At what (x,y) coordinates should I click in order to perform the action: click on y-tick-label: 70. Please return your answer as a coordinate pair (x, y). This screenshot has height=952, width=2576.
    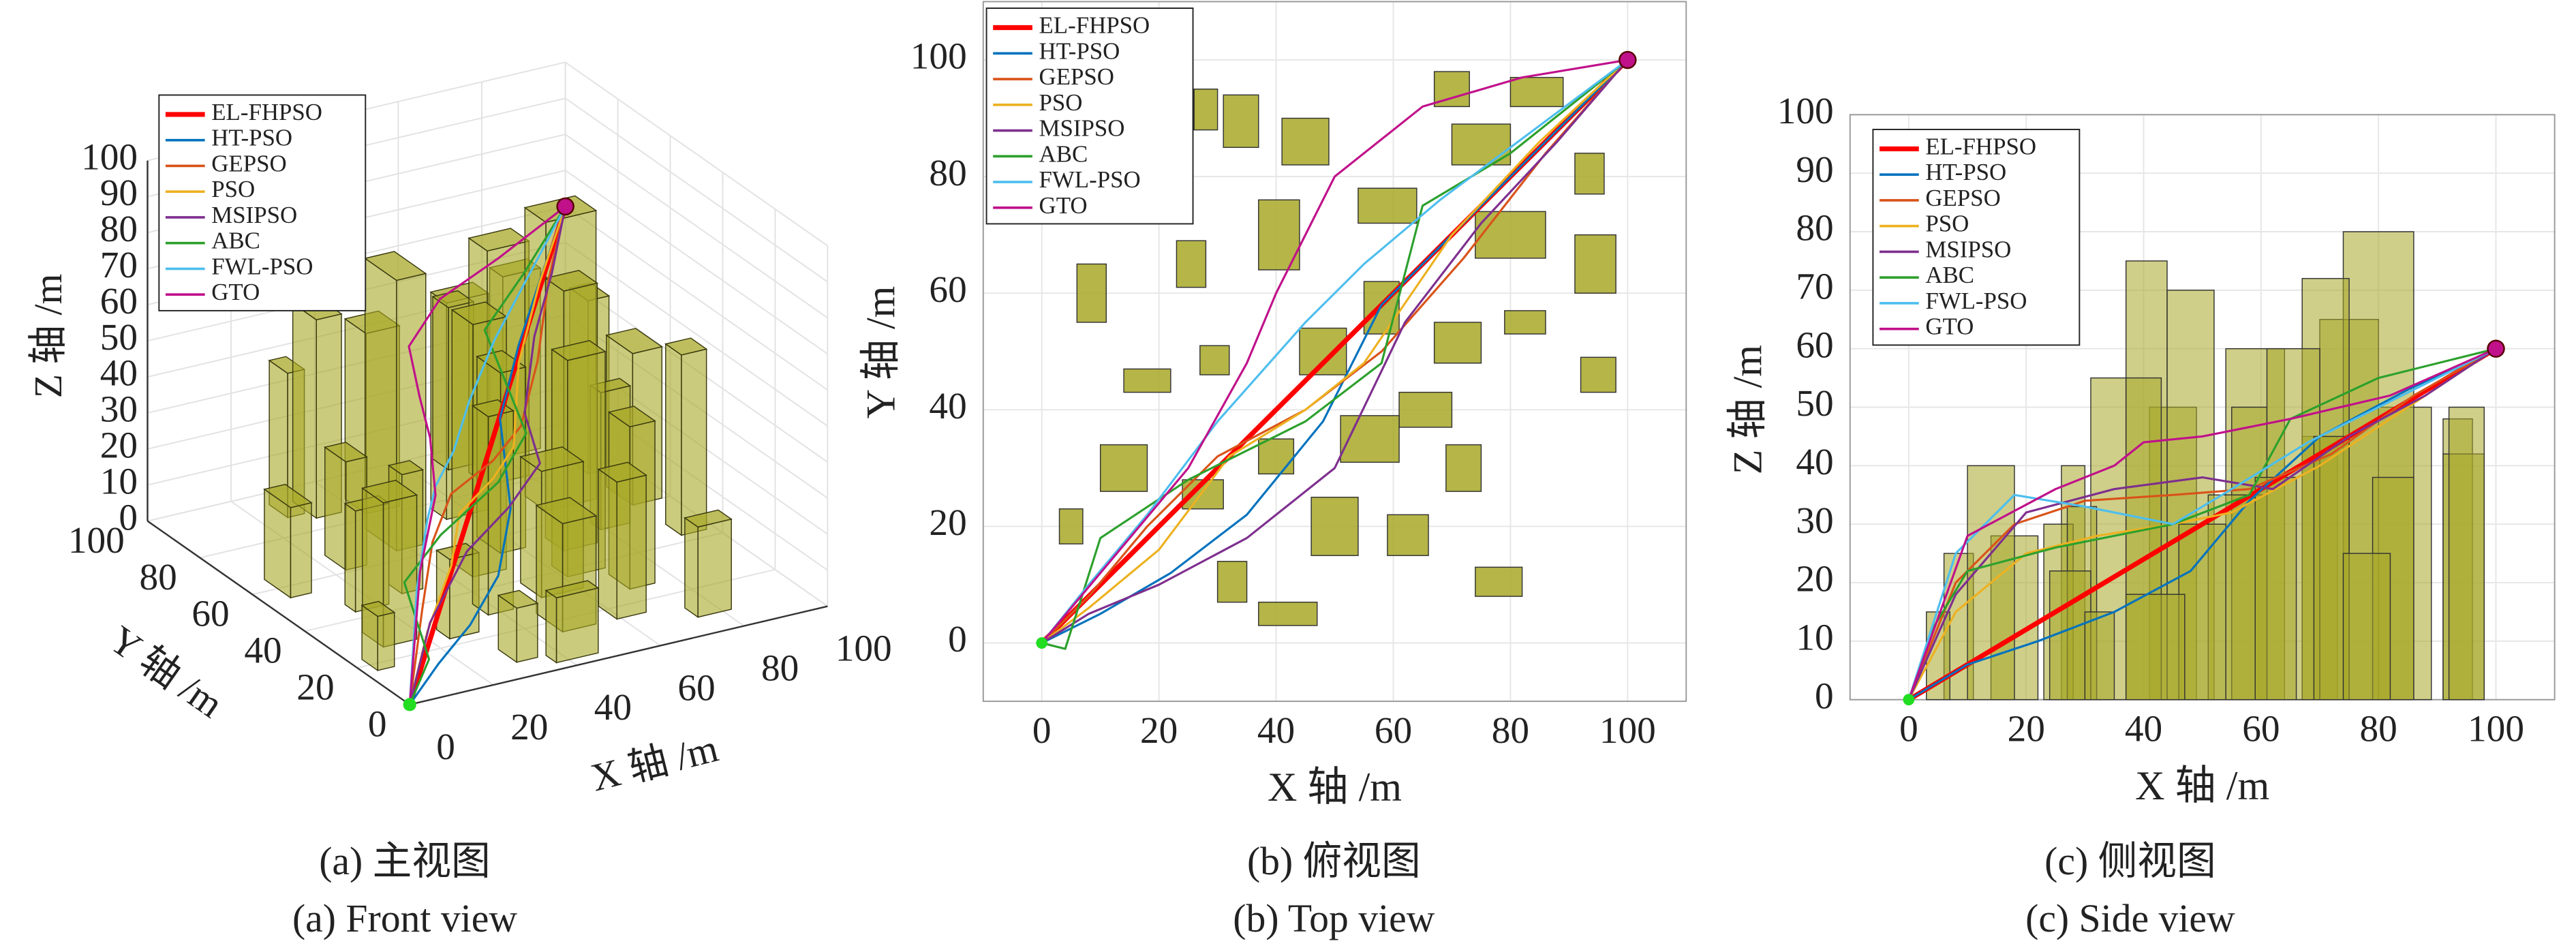
    Looking at the image, I should click on (1814, 286).